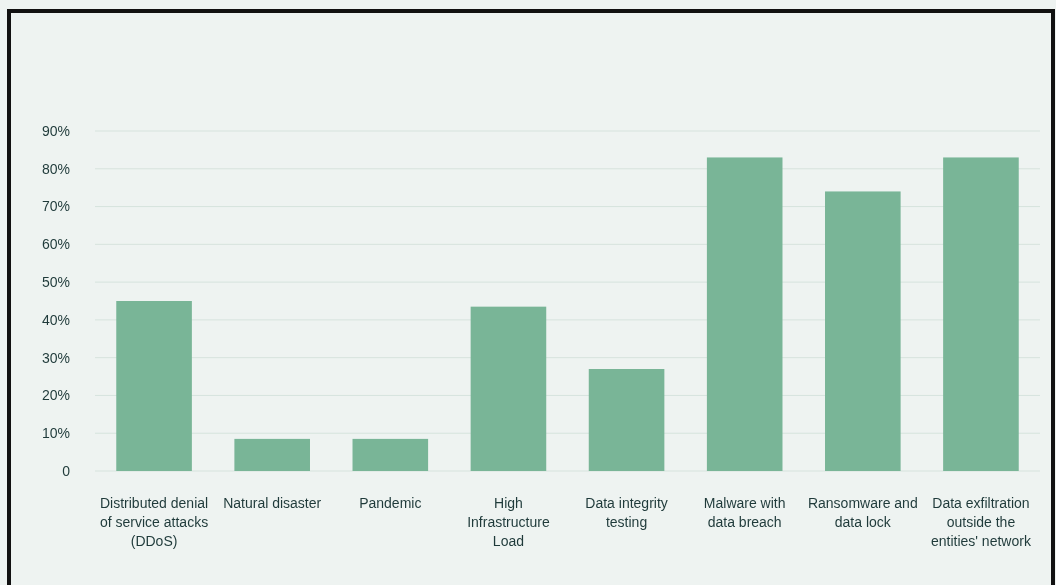  What do you see at coordinates (55, 206) in the screenshot?
I see `y-tick-label: 70%` at bounding box center [55, 206].